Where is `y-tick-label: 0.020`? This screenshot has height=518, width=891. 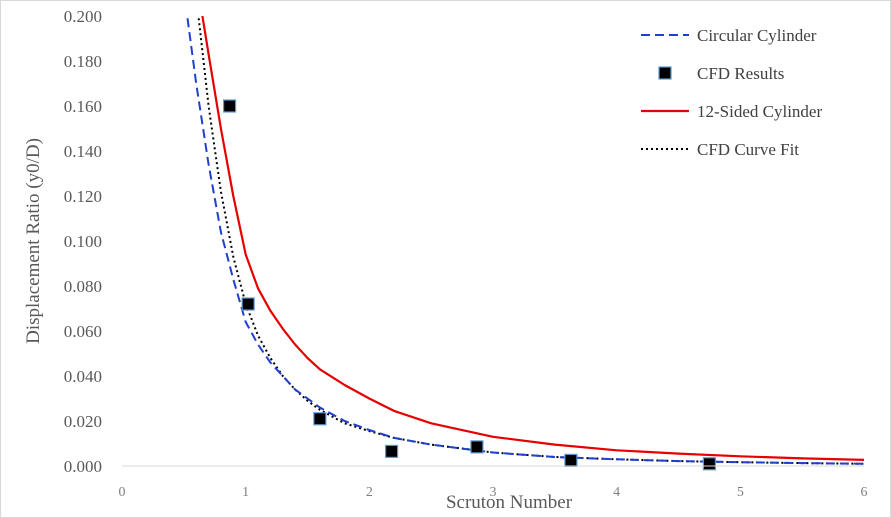
y-tick-label: 0.020 is located at coordinates (83, 421).